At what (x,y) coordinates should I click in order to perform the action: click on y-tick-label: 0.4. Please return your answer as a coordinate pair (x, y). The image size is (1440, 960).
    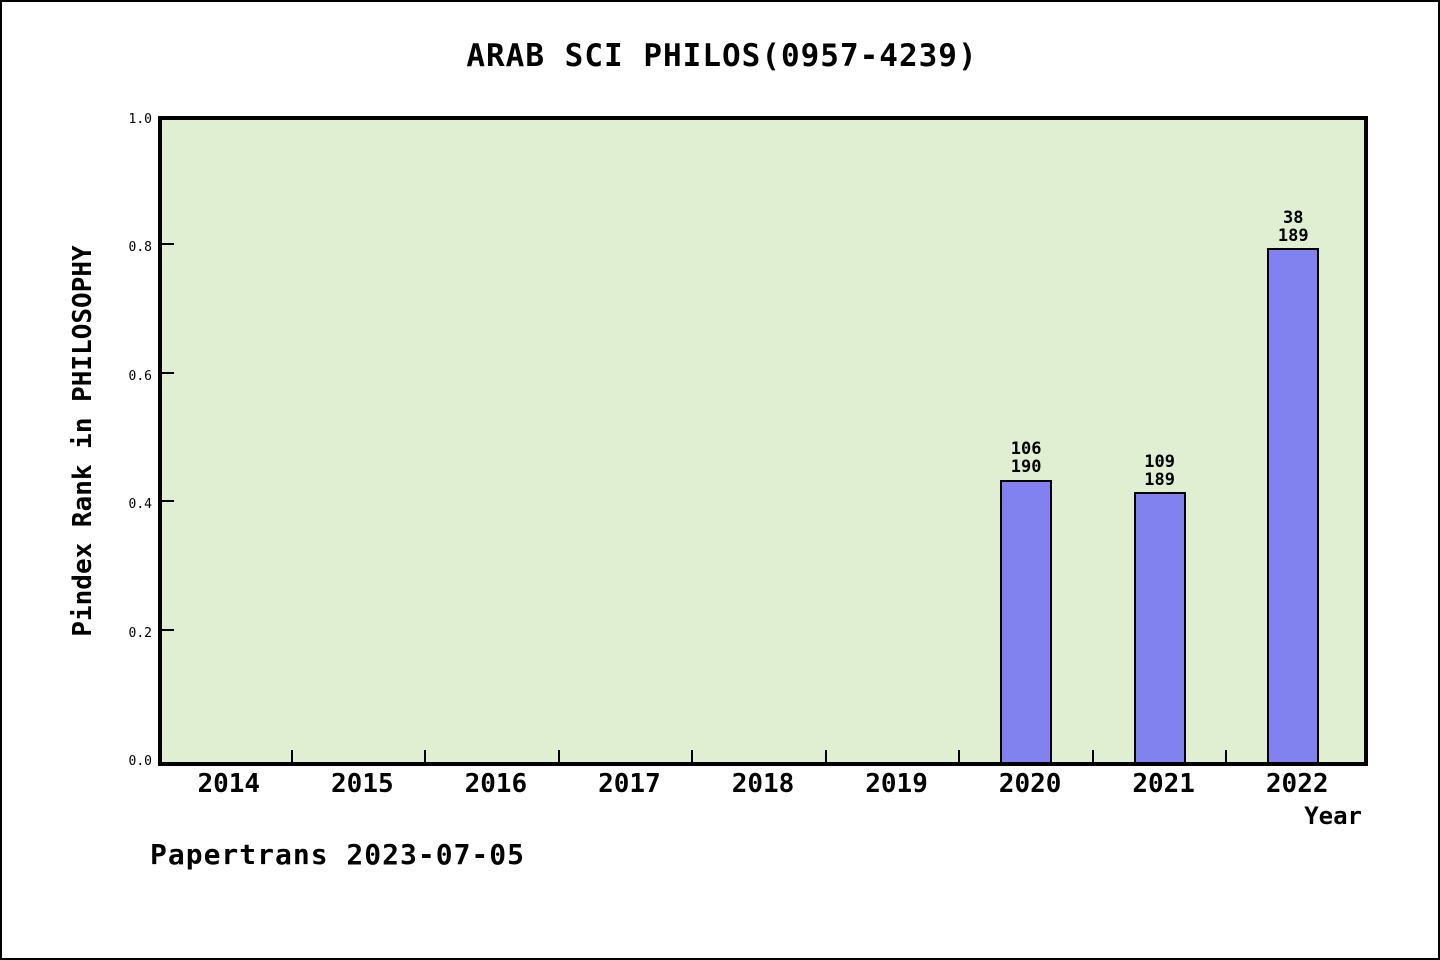
    Looking at the image, I should click on (140, 505).